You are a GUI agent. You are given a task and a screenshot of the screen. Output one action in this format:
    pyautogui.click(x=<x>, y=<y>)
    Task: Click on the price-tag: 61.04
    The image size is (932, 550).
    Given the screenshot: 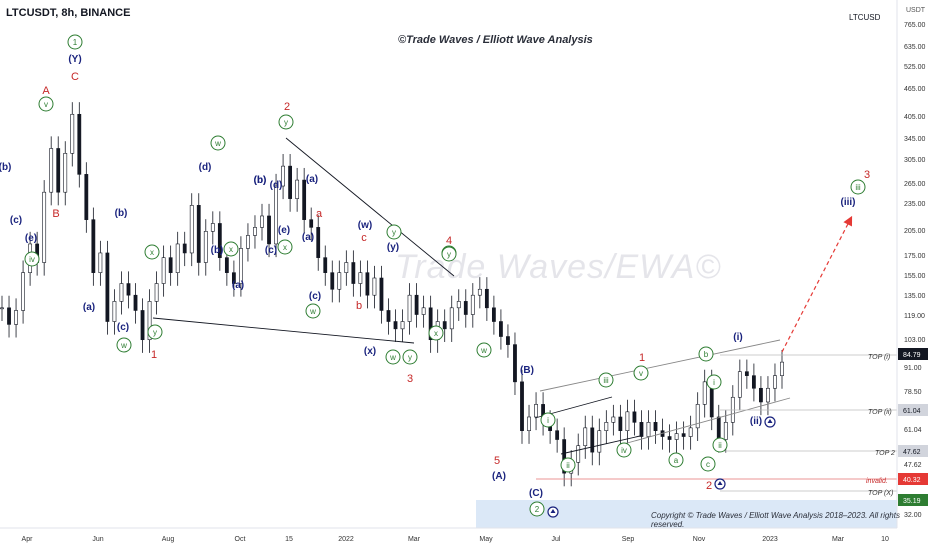 What is the action you would take?
    pyautogui.click(x=912, y=411)
    